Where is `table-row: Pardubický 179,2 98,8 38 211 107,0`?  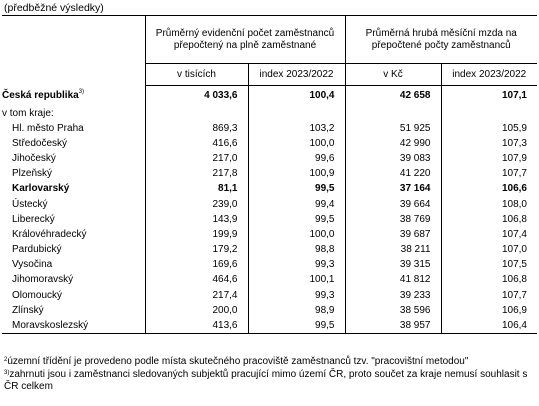 table-row: Pardubický 179,2 98,8 38 211 107,0 is located at coordinates (269, 250).